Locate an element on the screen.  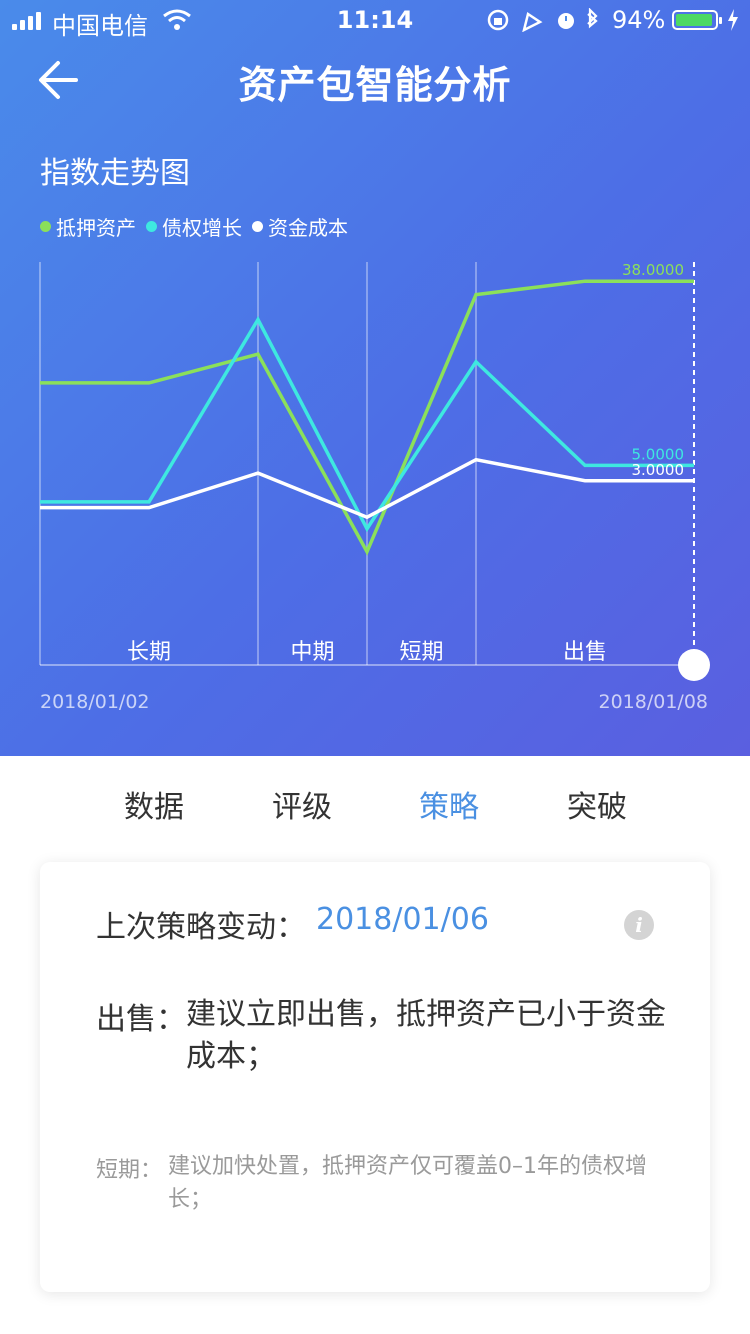
wifi-icon is located at coordinates (177, 19).